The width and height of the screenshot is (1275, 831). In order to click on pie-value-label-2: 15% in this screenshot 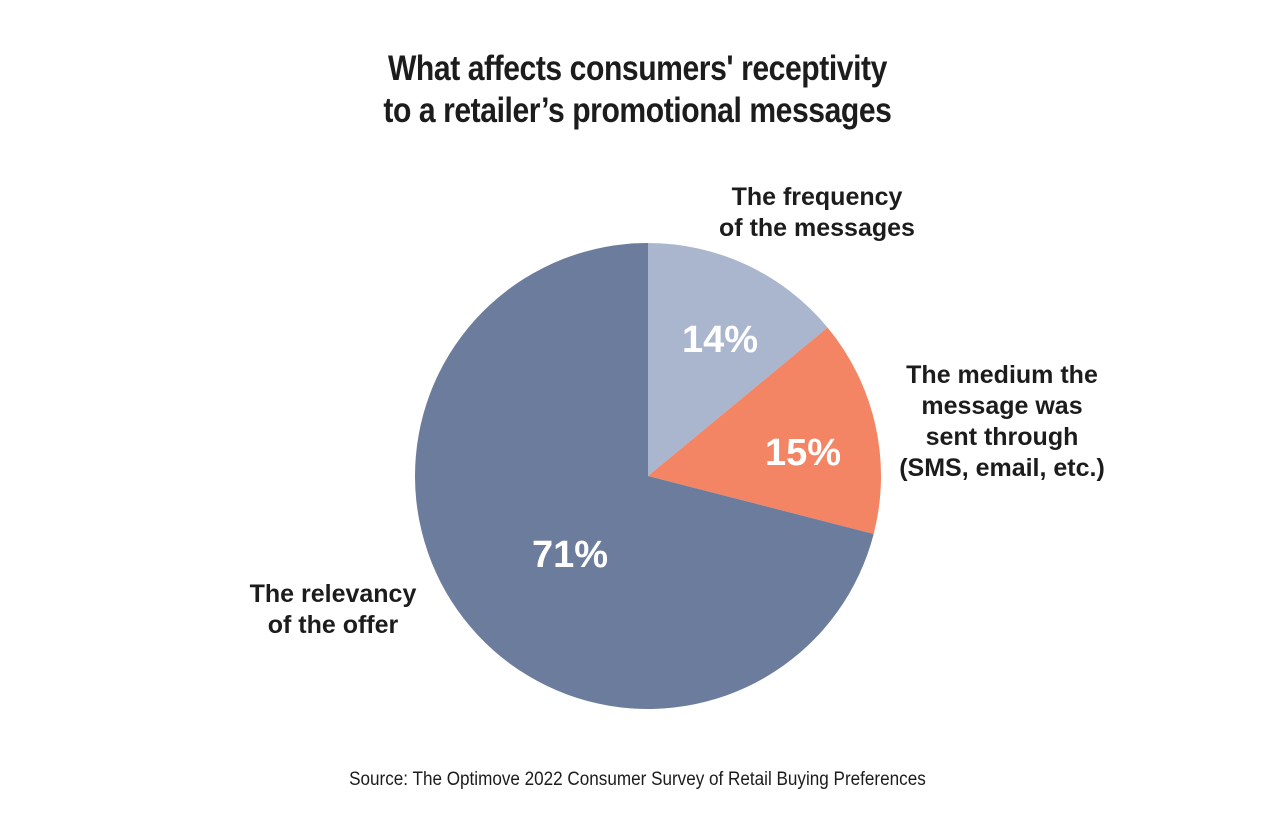, I will do `click(803, 453)`.